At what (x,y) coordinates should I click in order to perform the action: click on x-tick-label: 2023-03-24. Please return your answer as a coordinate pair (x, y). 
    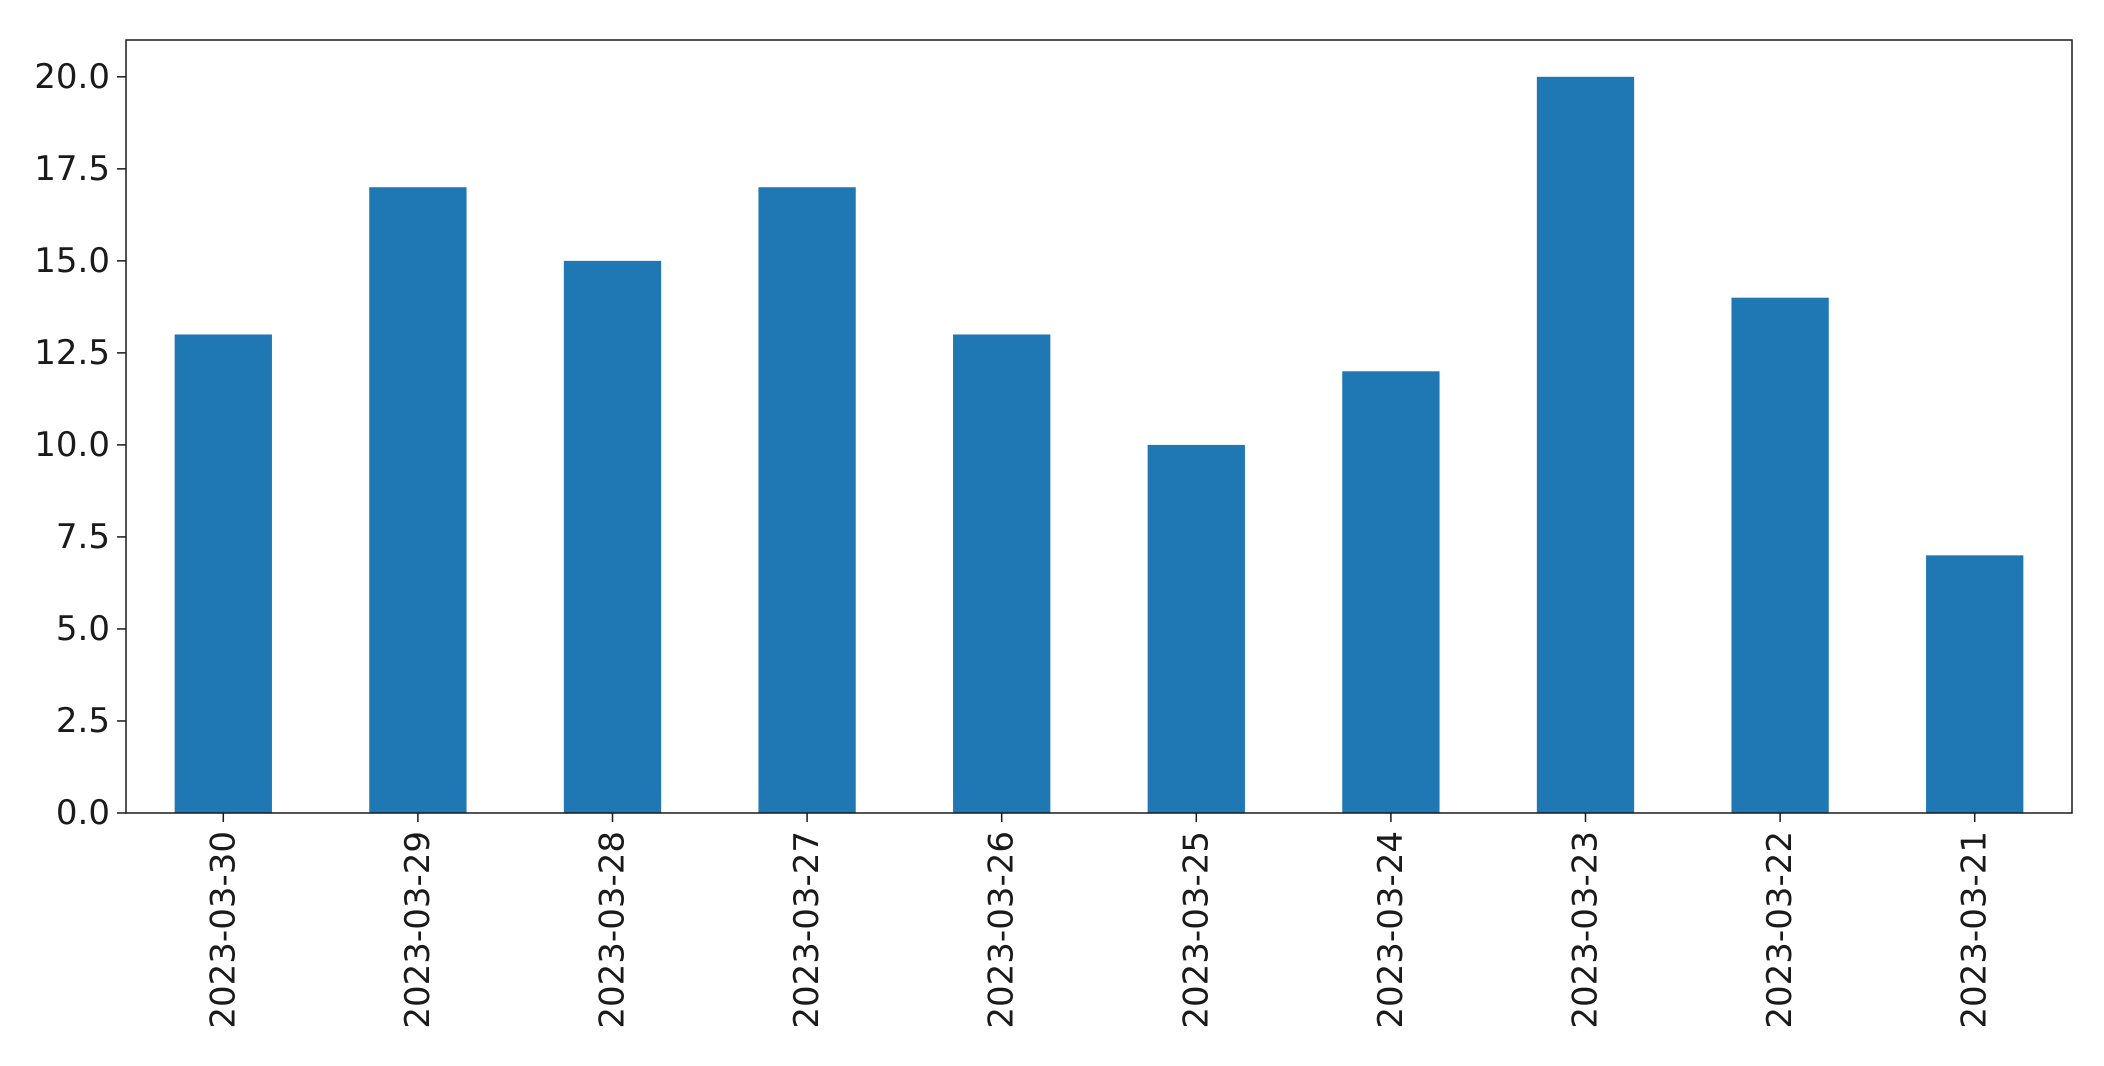
    Looking at the image, I should click on (1391, 930).